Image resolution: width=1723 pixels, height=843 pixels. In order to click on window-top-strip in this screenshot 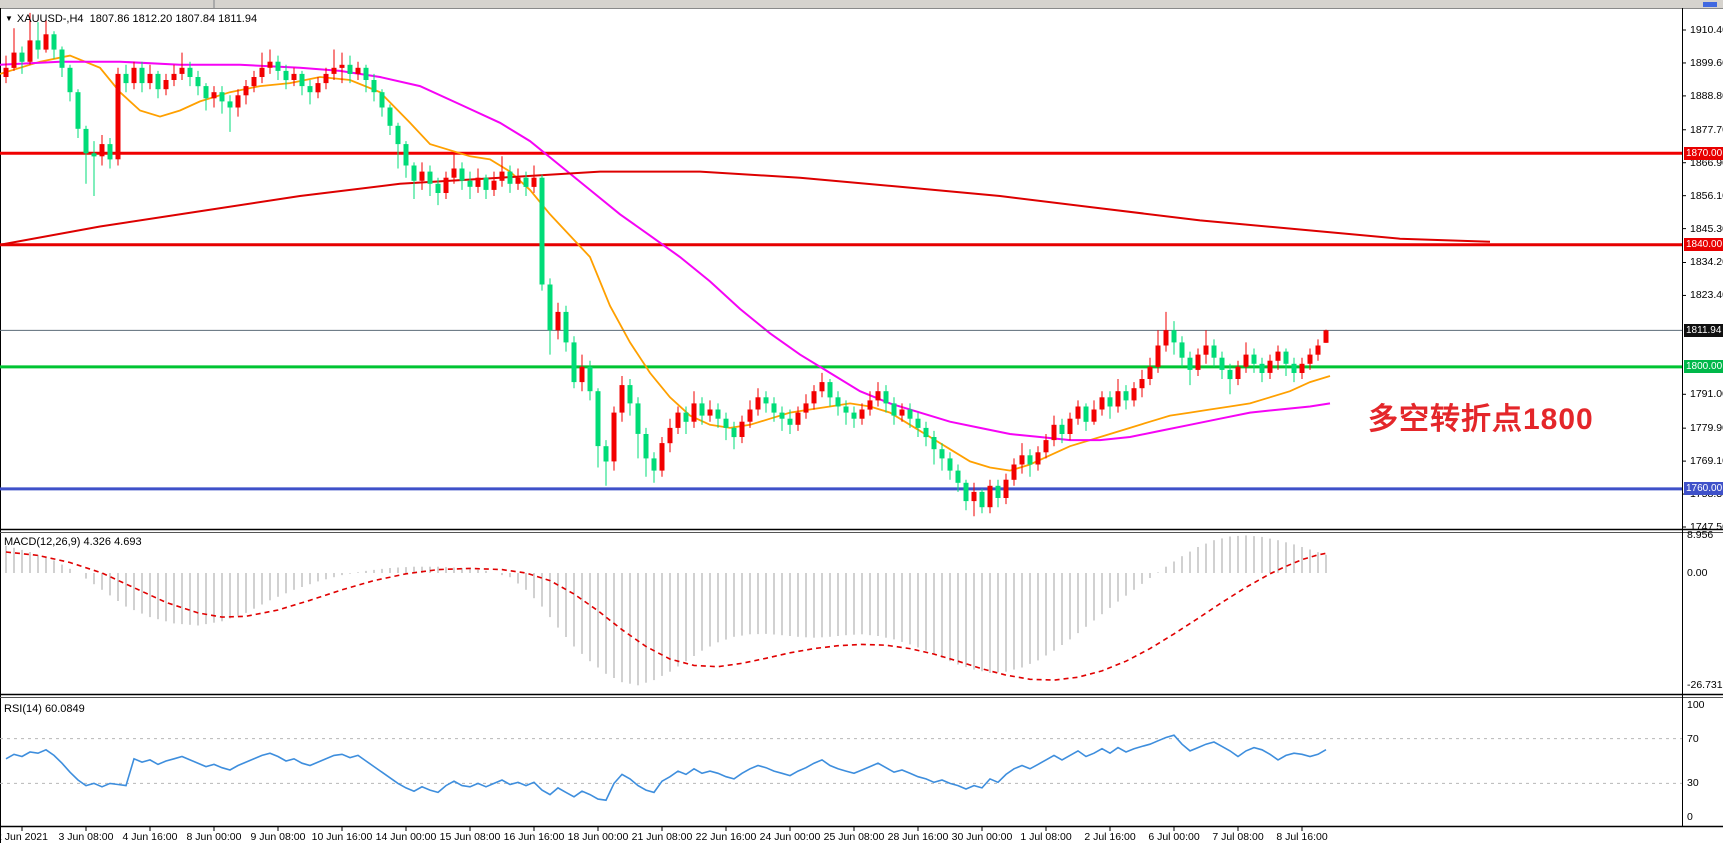, I will do `click(861, 4)`.